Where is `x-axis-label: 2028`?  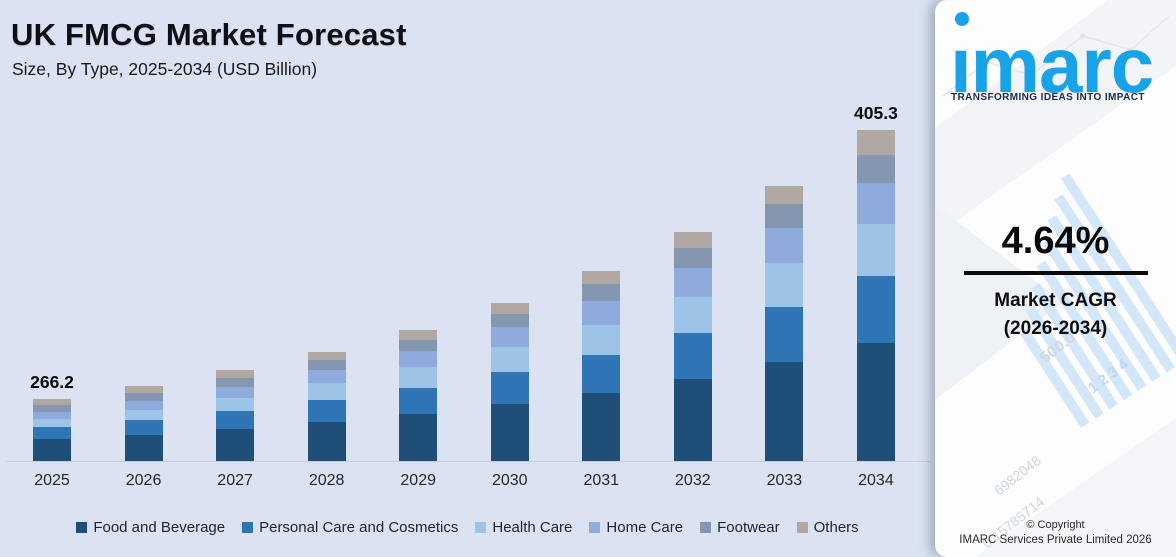
x-axis-label: 2028 is located at coordinates (326, 480).